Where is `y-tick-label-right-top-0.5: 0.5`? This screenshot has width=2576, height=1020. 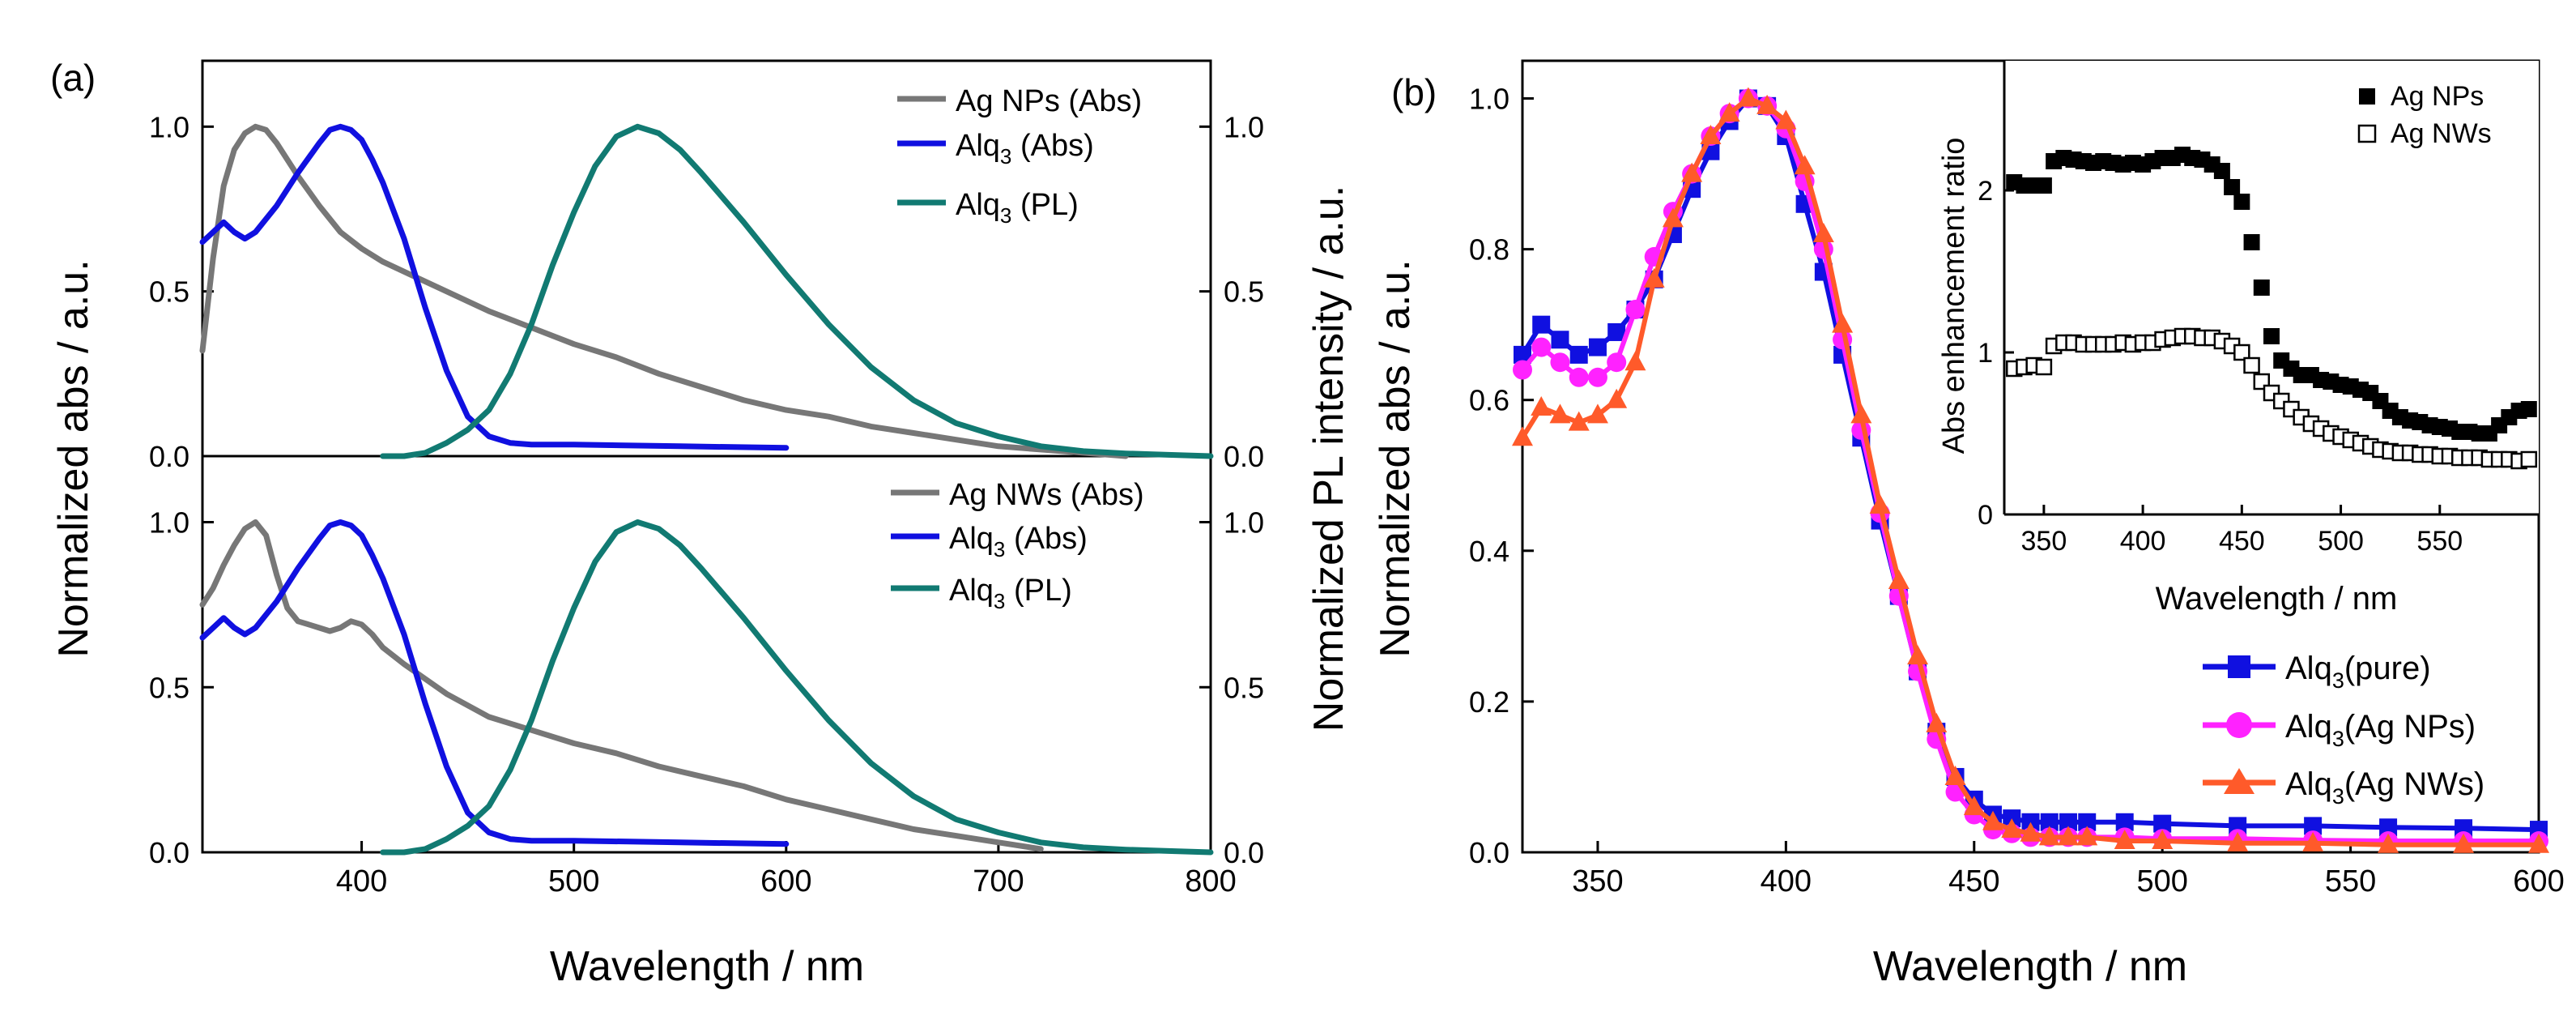
y-tick-label-right-top-0.5: 0.5 is located at coordinates (1244, 292).